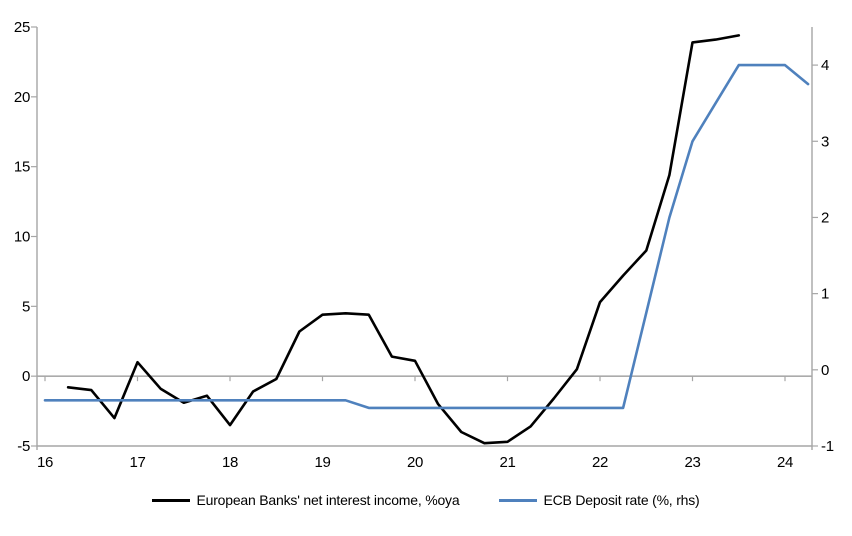 Image resolution: width=852 pixels, height=536 pixels. What do you see at coordinates (171, 500) in the screenshot?
I see `black-line-swatch-icon` at bounding box center [171, 500].